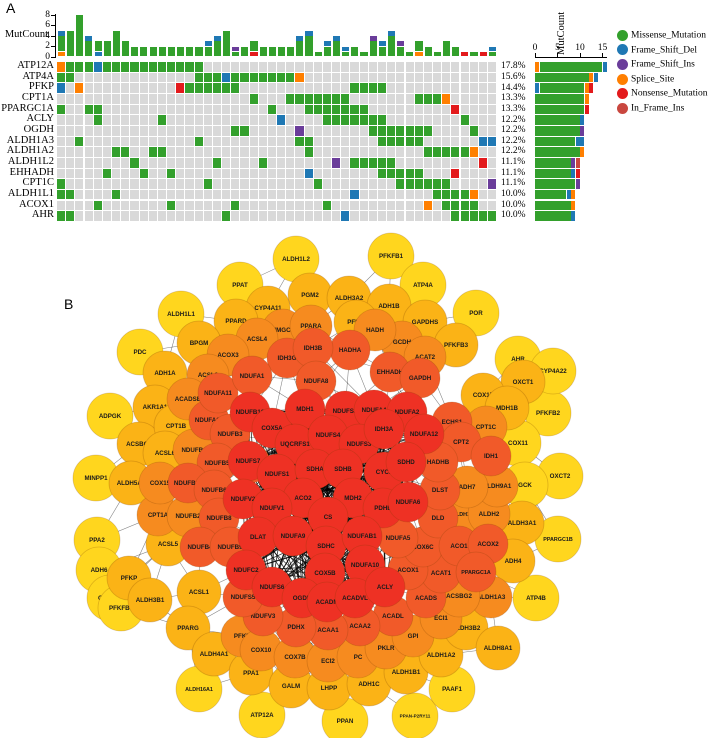  Describe the element at coordinates (560, 476) in the screenshot. I see `network-node-OXCT2: OXCT2` at that location.